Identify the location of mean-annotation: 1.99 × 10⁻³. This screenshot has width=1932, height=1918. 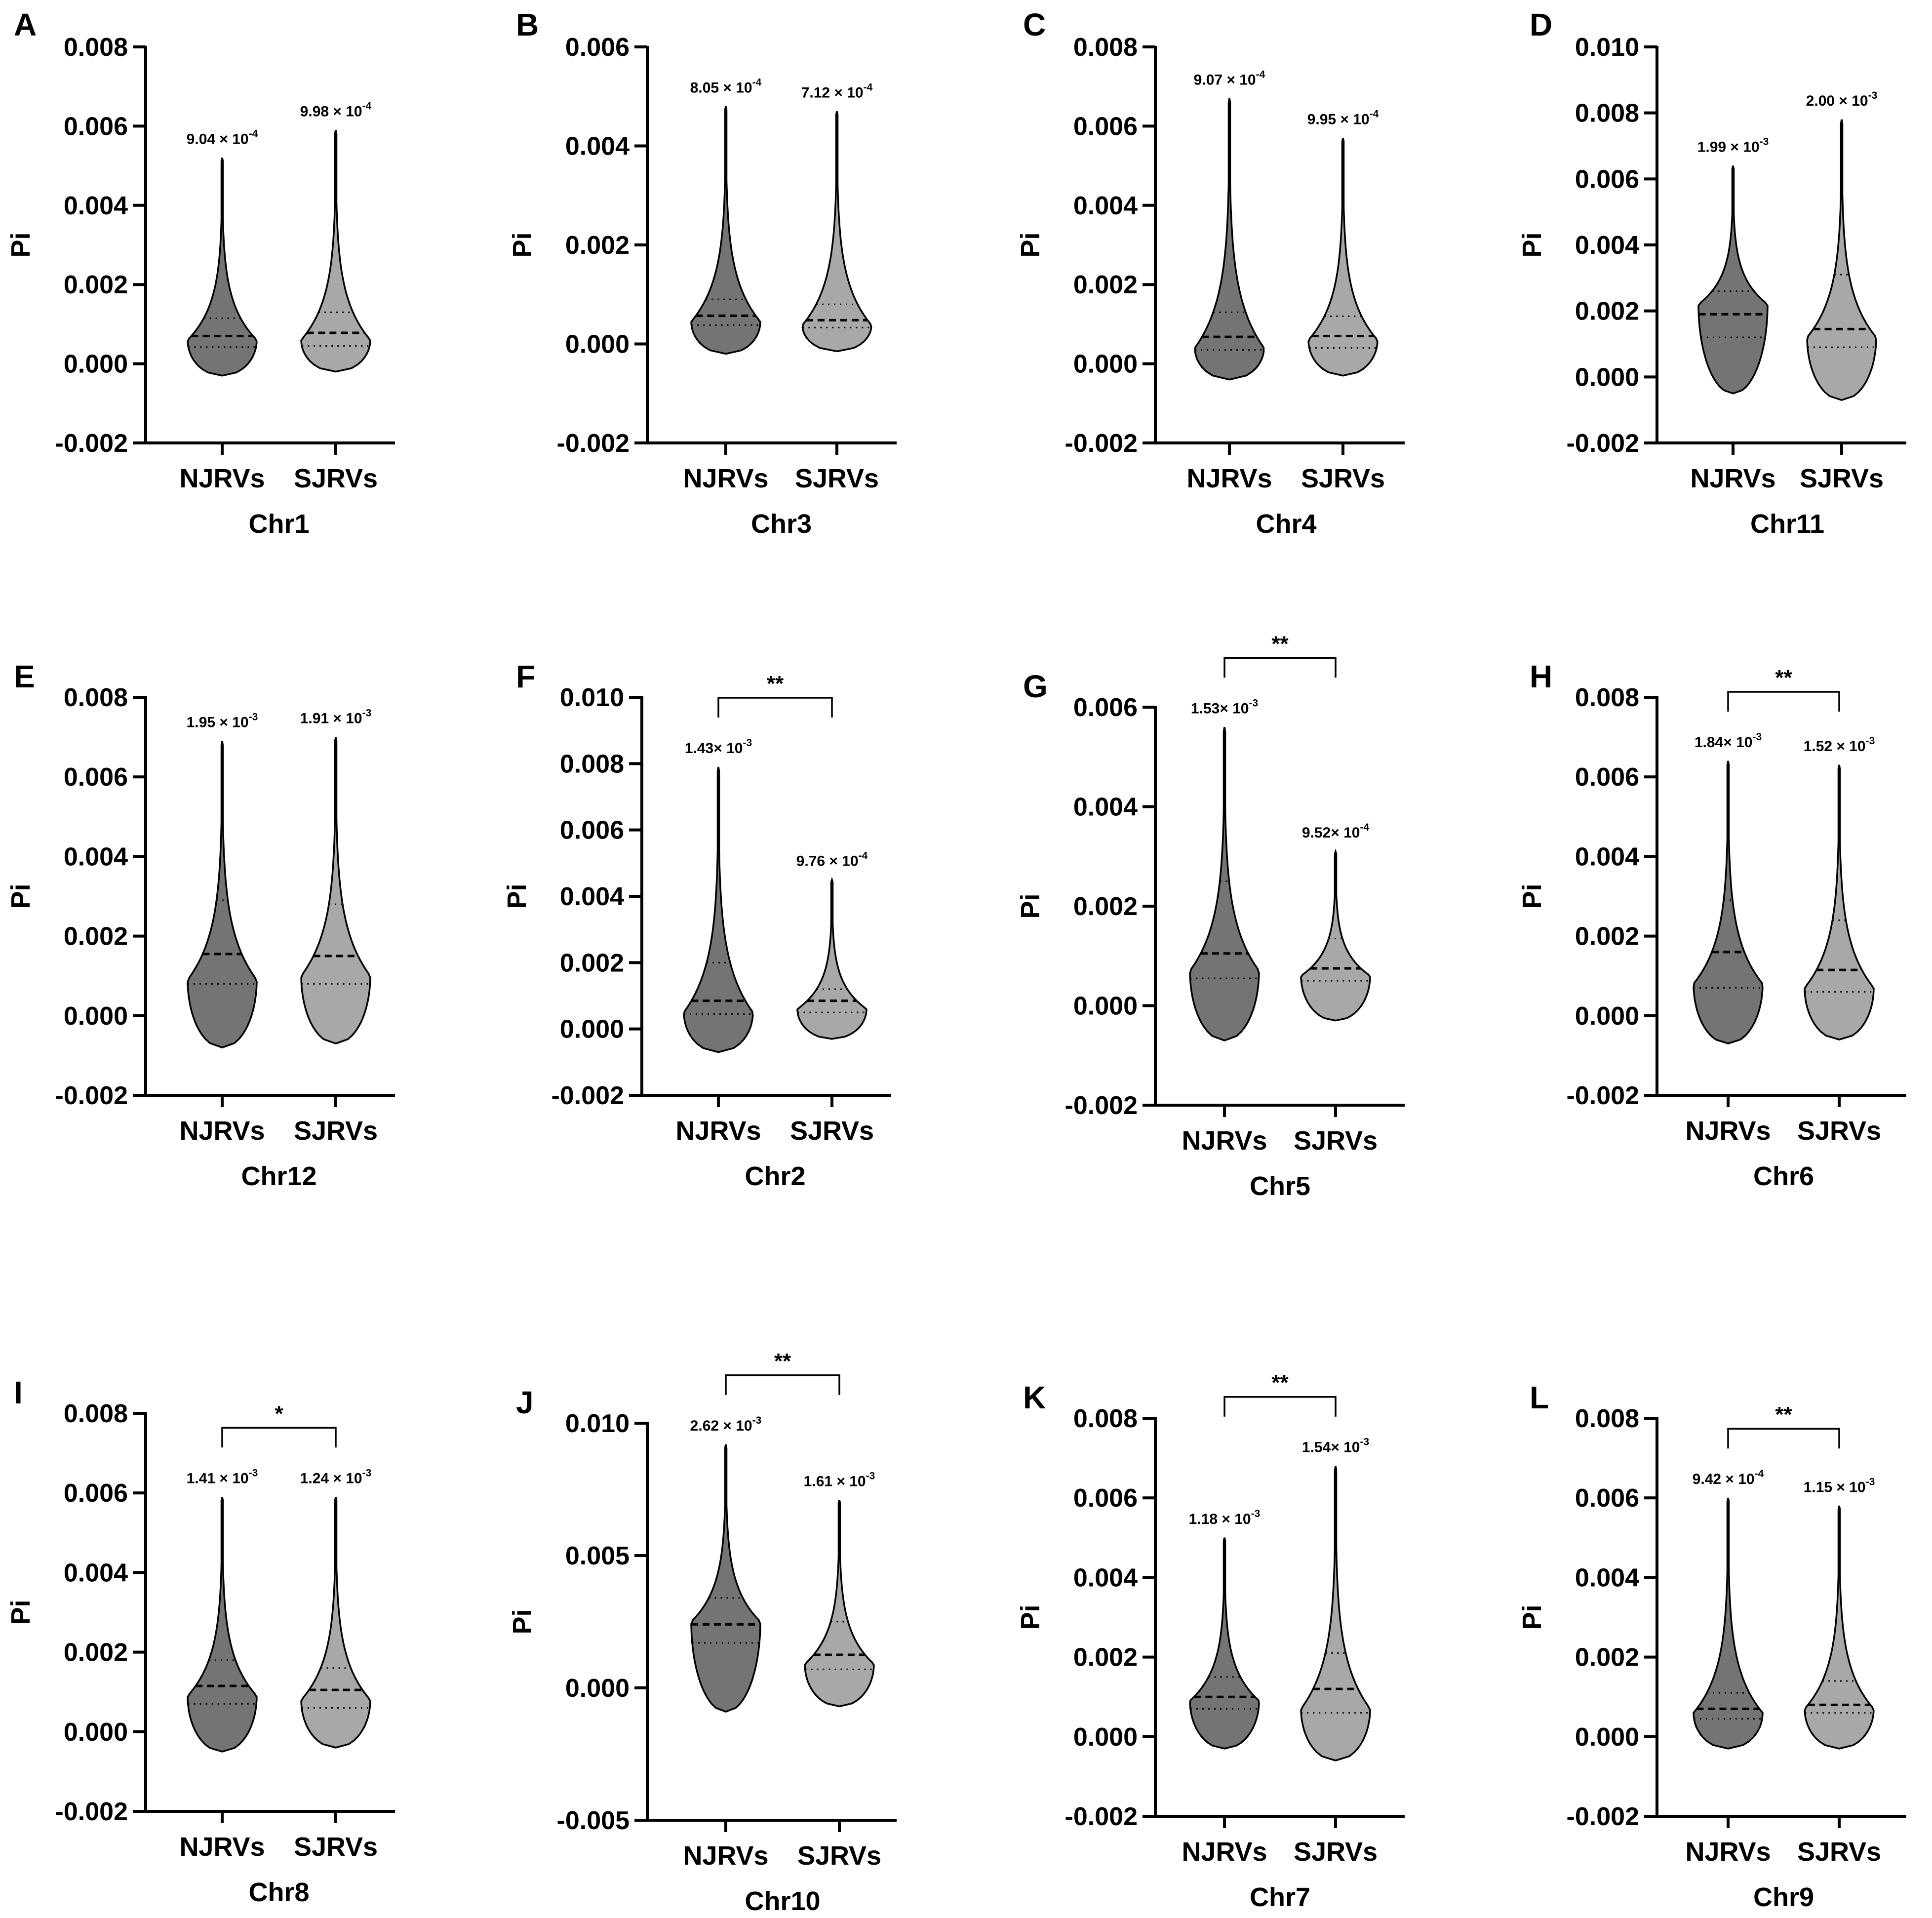
(1733, 146).